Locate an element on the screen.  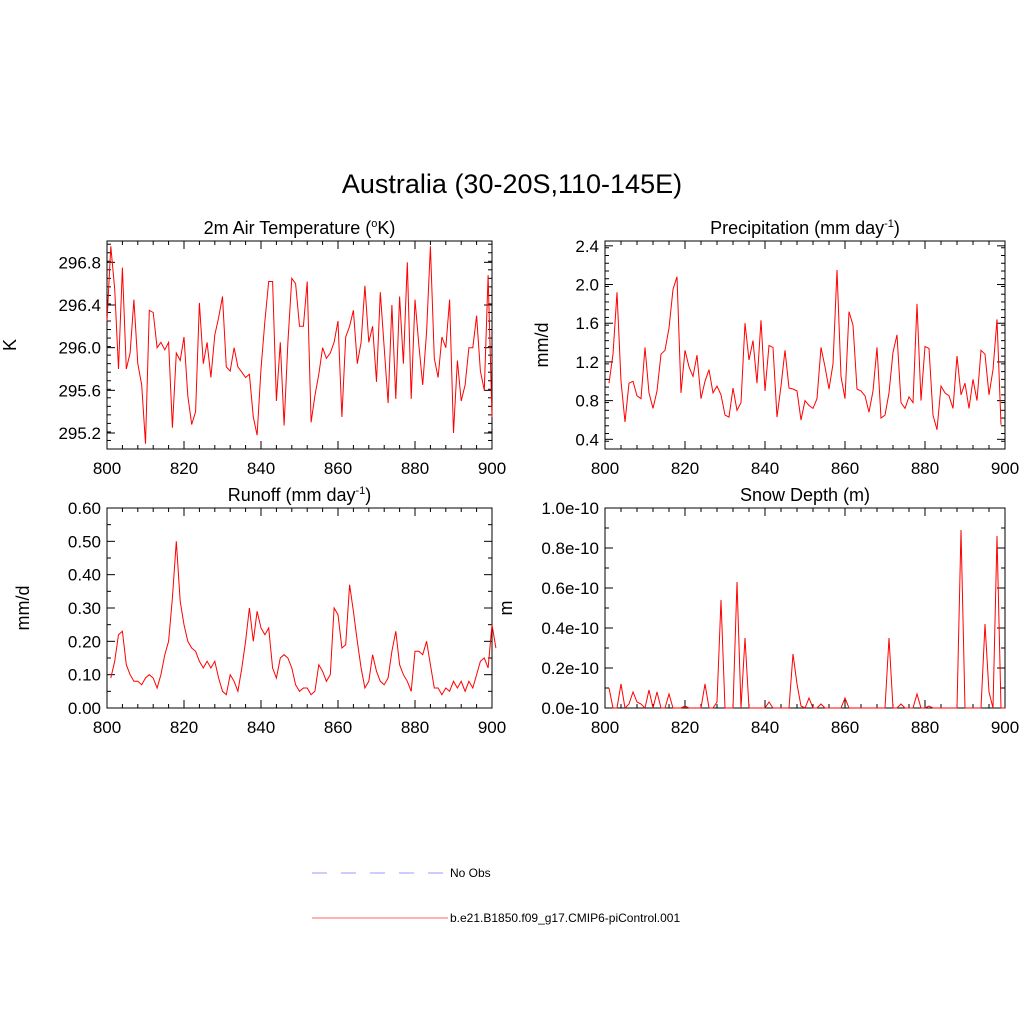
y-tick-label: 0.4 is located at coordinates (587, 439).